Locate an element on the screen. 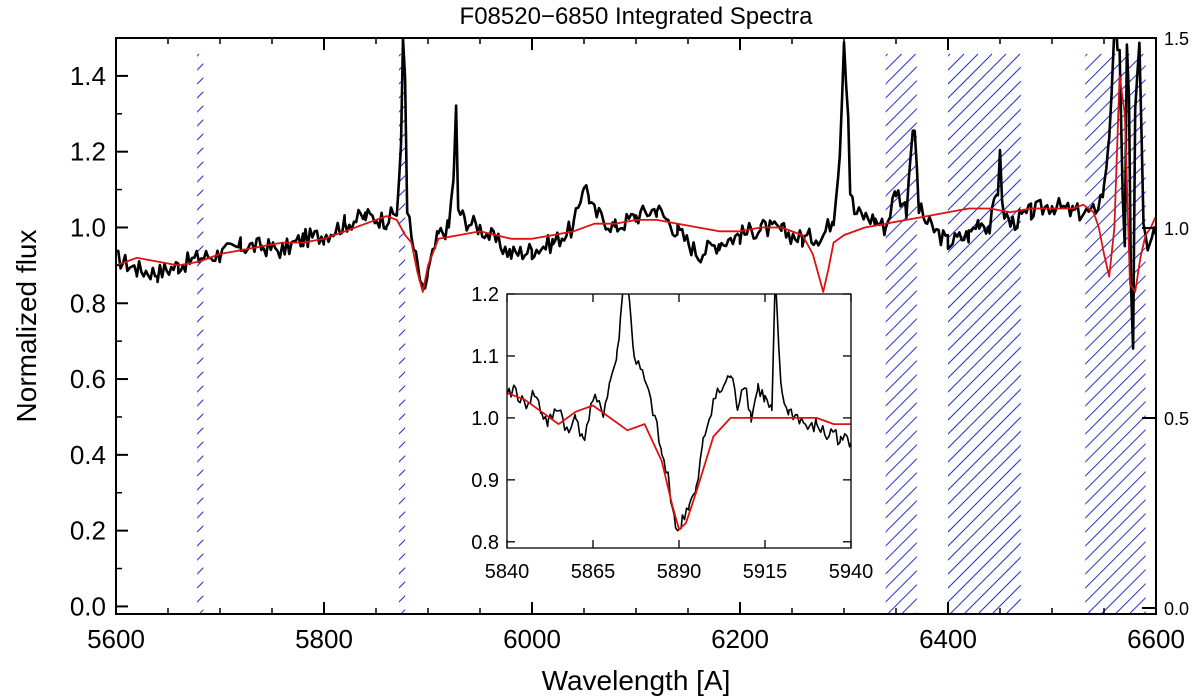 This screenshot has height=696, width=1200. inset-x-tick-label: 5840 is located at coordinates (507, 572).